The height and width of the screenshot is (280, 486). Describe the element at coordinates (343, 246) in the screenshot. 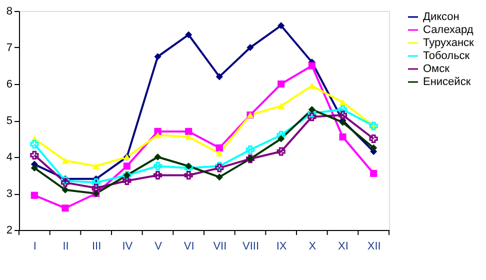

I see `x-tick-label: XI` at that location.